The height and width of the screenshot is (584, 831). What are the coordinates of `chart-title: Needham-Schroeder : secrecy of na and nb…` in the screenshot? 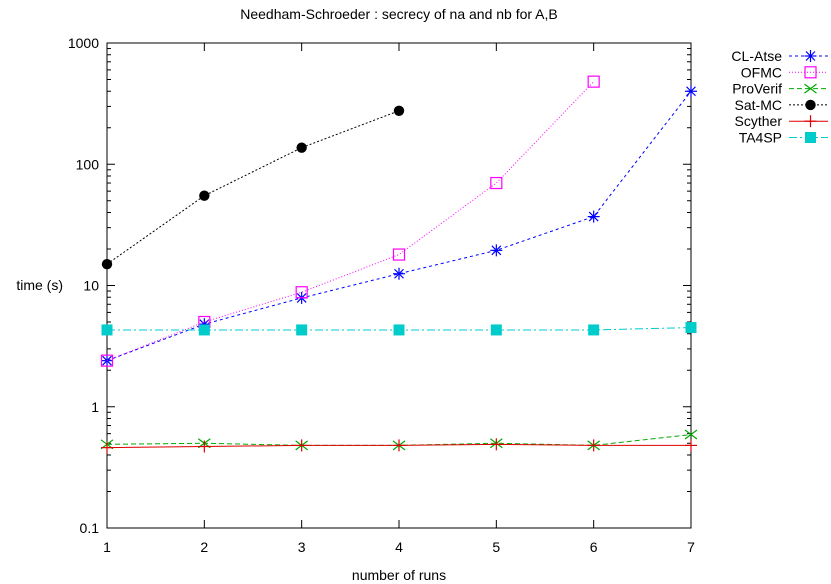 It's located at (399, 14).